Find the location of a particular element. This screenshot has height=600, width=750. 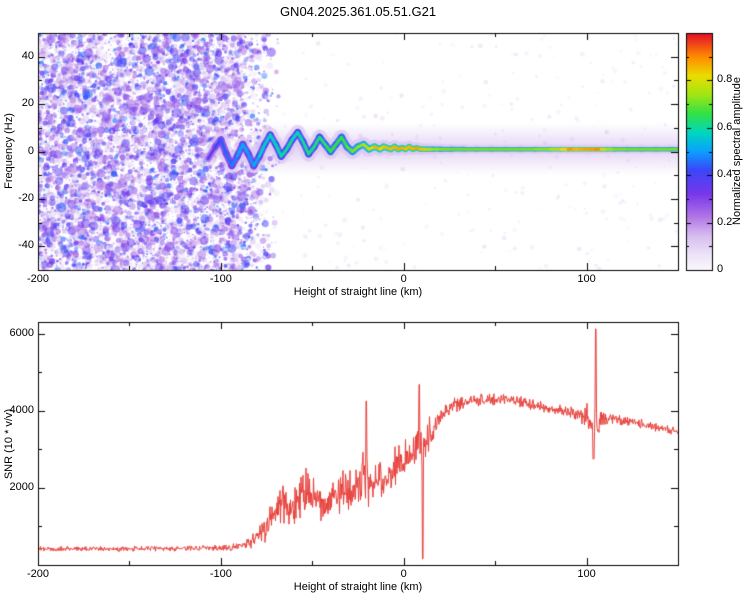

snr-x-axis-label: Height of straight line (km) is located at coordinates (358, 587).